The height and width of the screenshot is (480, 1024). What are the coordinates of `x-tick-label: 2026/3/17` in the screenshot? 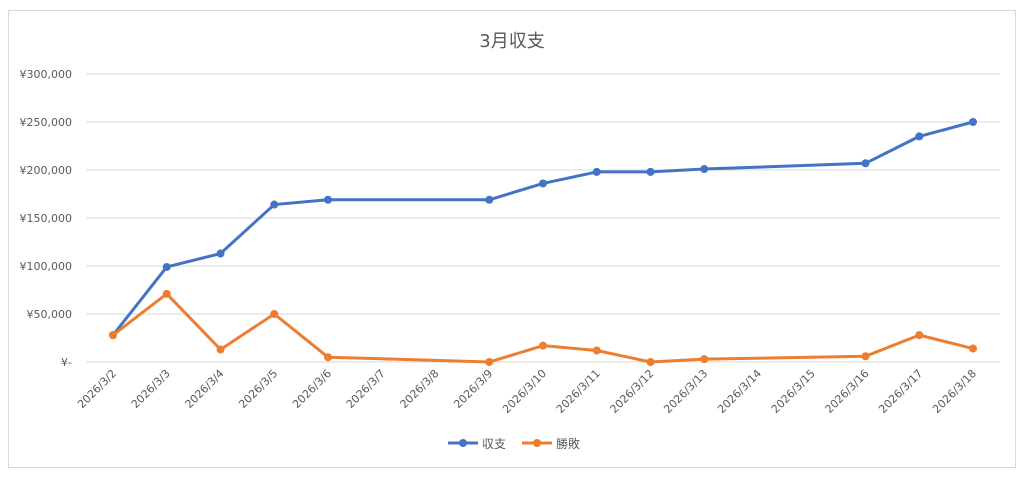 It's located at (900, 391).